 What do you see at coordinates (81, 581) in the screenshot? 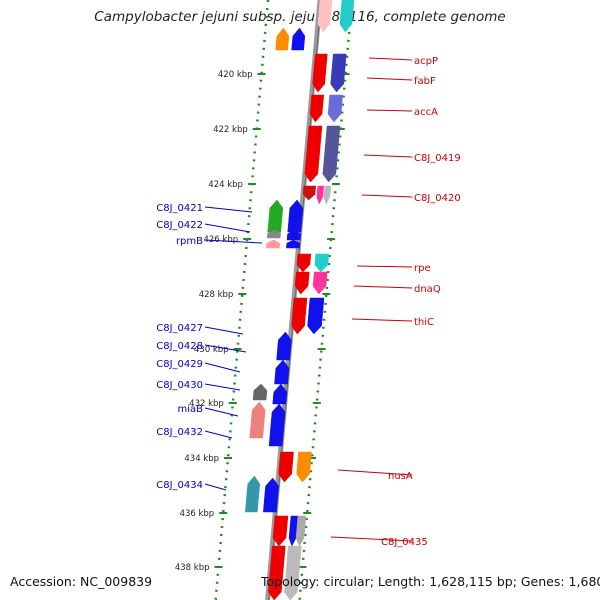
I see `accession-label: Accession: NC_009839` at bounding box center [81, 581].